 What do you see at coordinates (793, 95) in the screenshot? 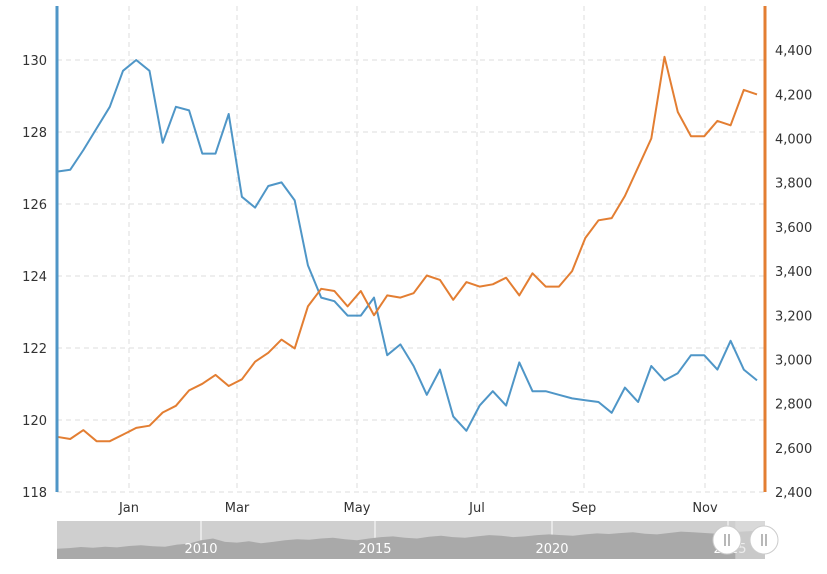
I see `right-tick-label: 4,200` at bounding box center [793, 95].